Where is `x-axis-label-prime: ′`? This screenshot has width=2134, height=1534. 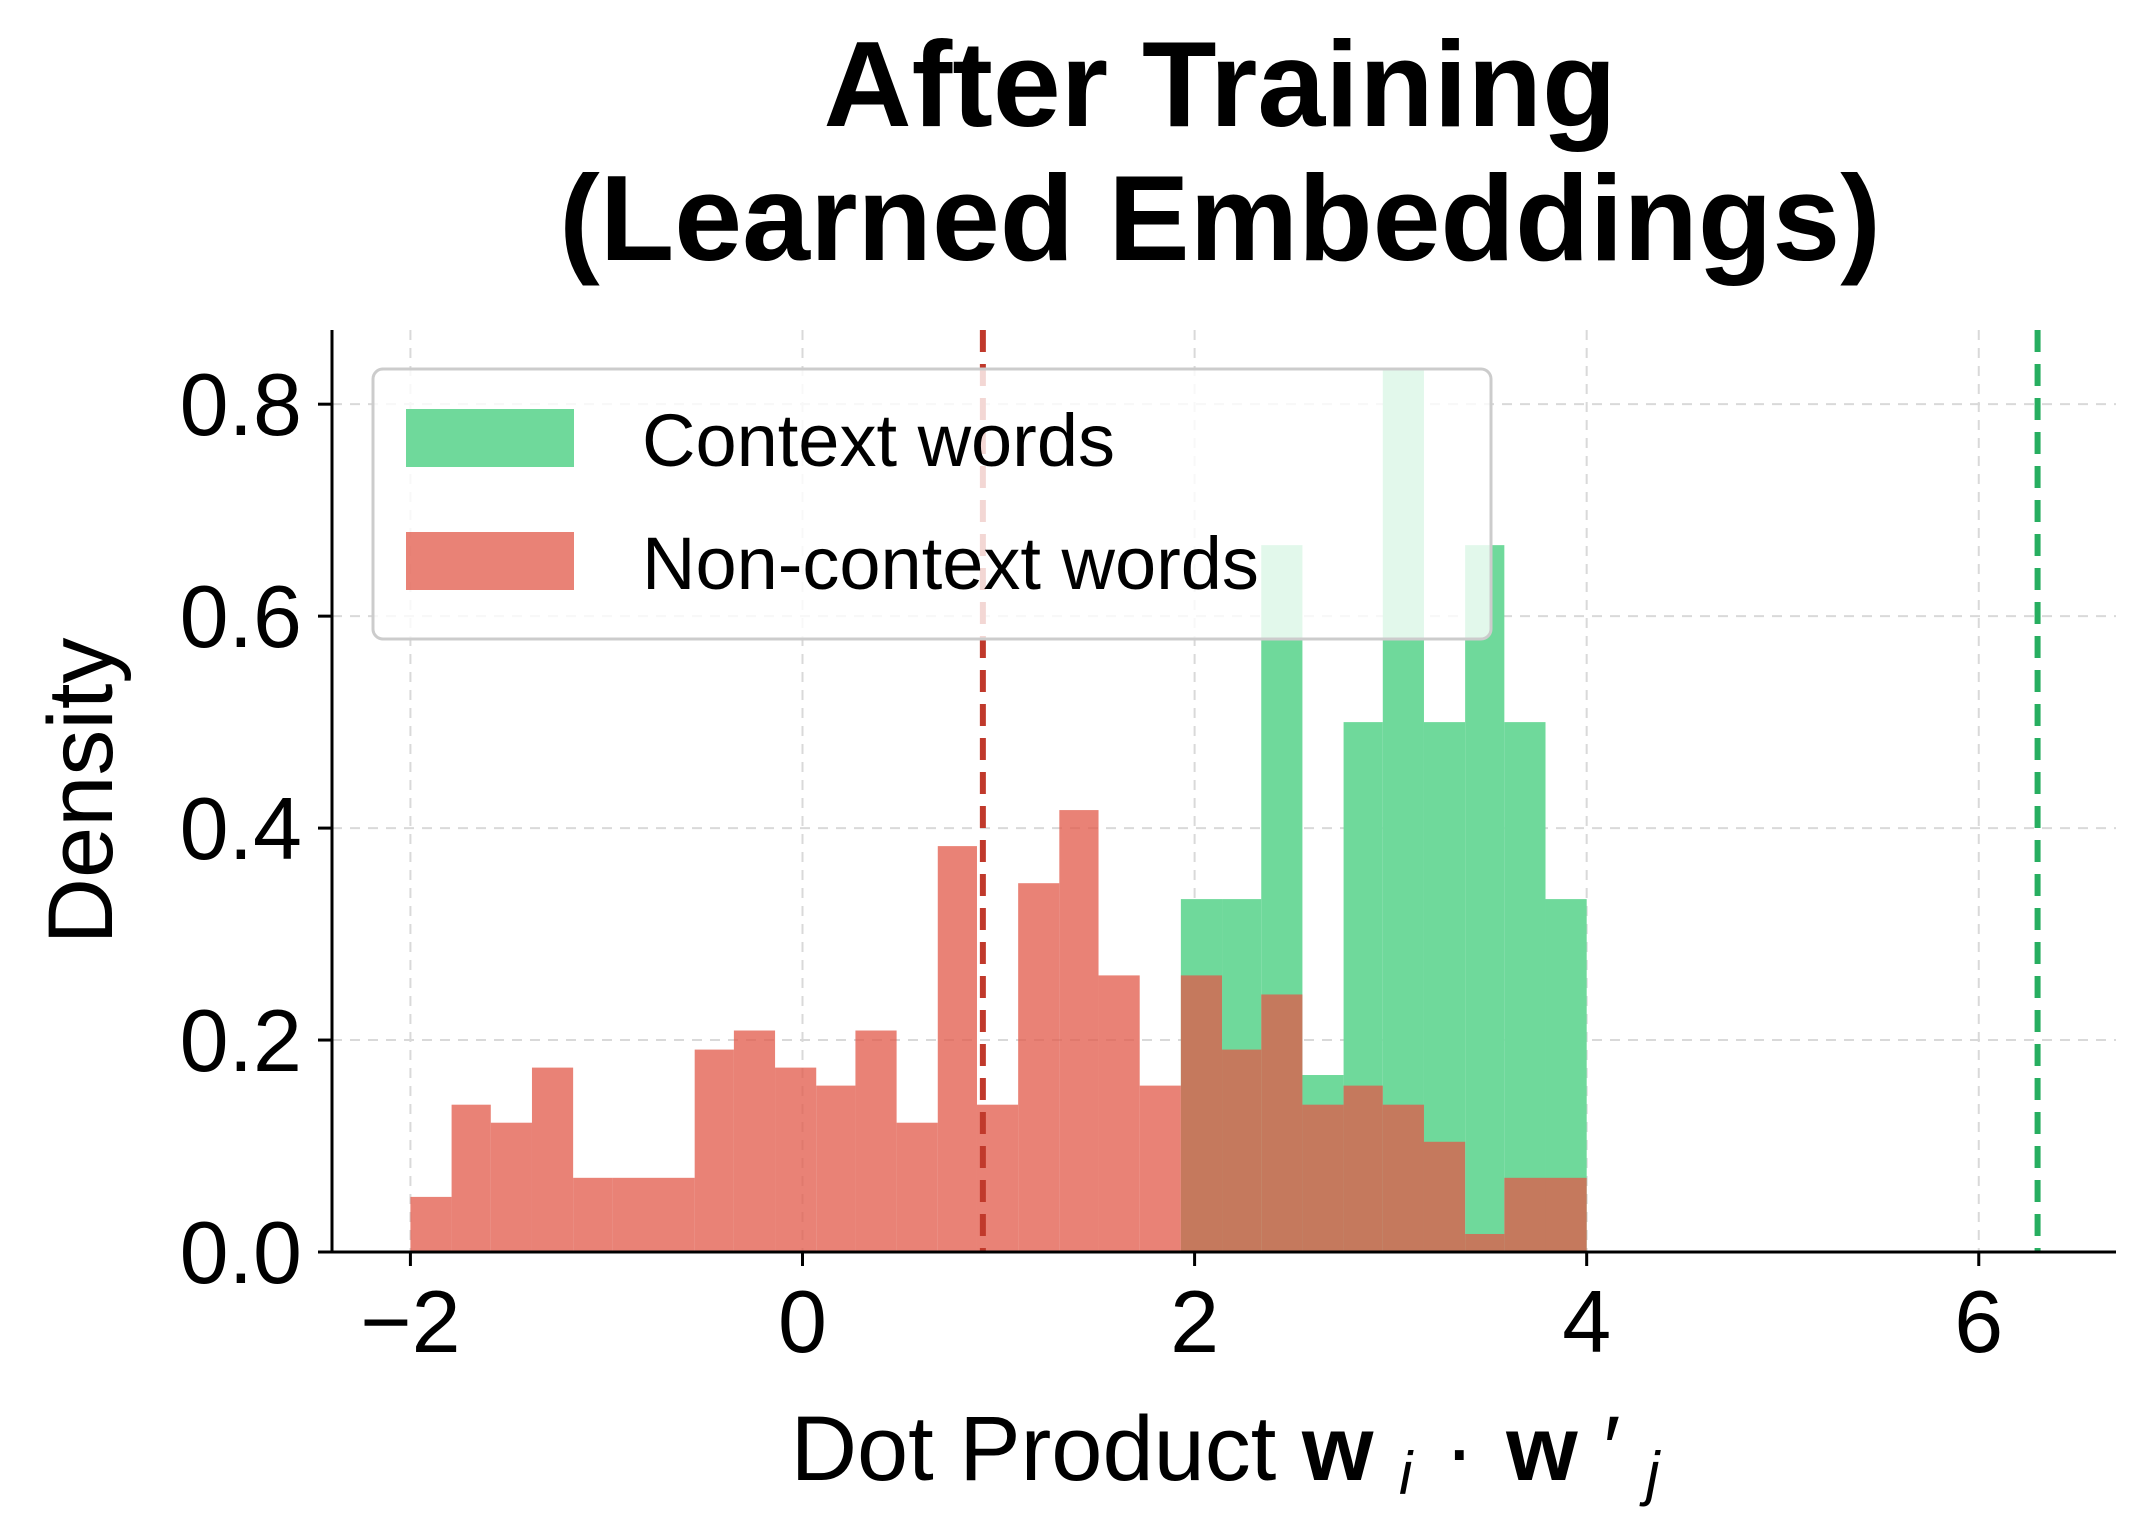
x-axis-label-prime: ′ is located at coordinates (1611, 1449).